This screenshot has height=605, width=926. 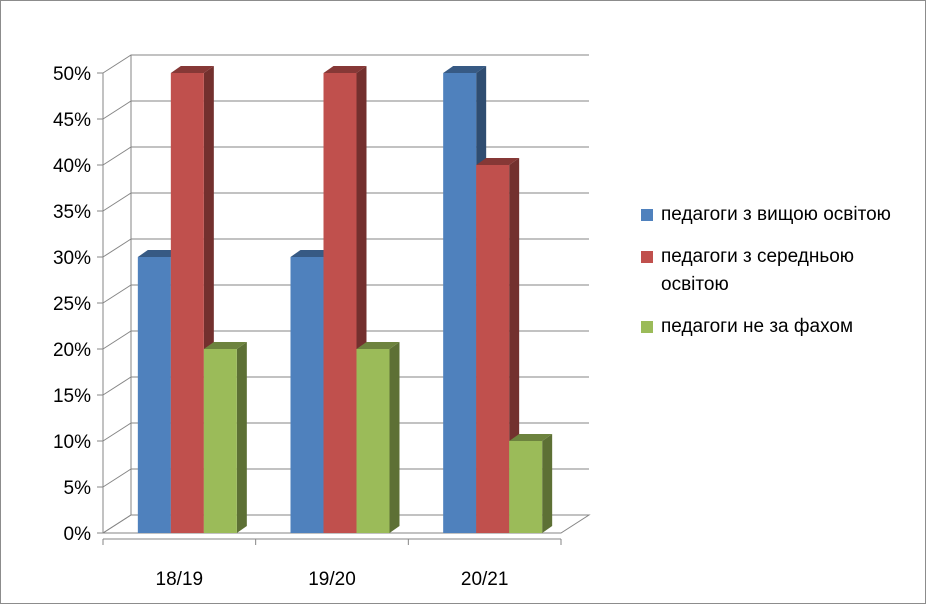 I want to click on legend-label: педагоги з середньою освітою, so click(x=791, y=271).